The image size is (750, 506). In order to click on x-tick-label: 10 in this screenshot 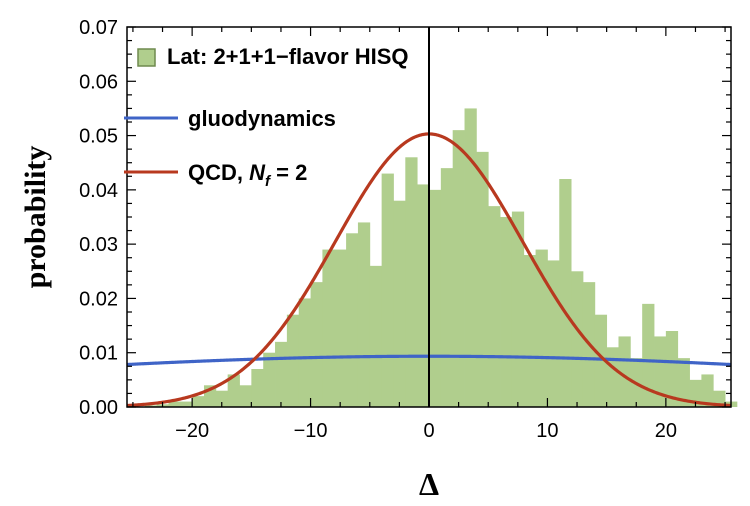, I will do `click(547, 431)`.